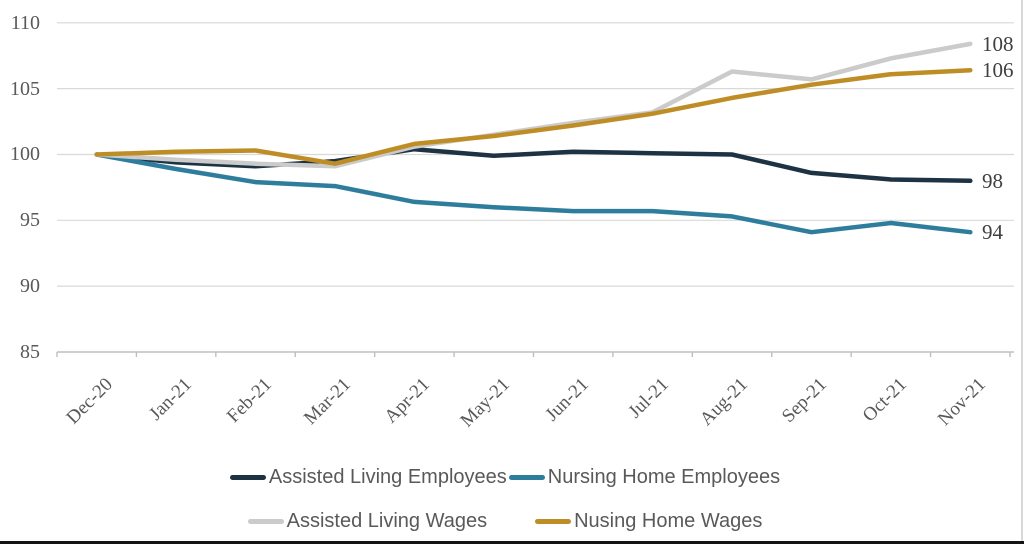  Describe the element at coordinates (998, 70) in the screenshot. I see `series-end-label: 106` at that location.